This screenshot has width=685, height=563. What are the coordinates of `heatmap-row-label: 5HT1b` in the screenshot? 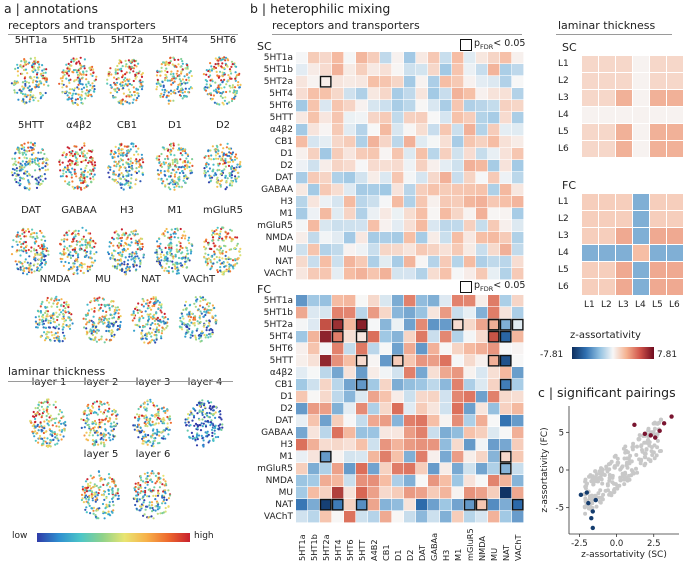 It's located at (278, 313).